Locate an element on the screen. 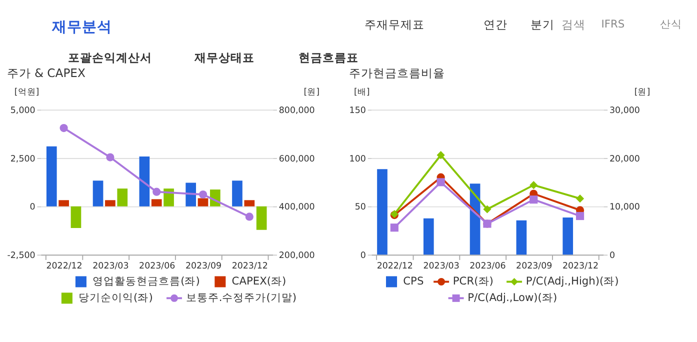 The width and height of the screenshot is (697, 342). text: IFRS is located at coordinates (613, 23).